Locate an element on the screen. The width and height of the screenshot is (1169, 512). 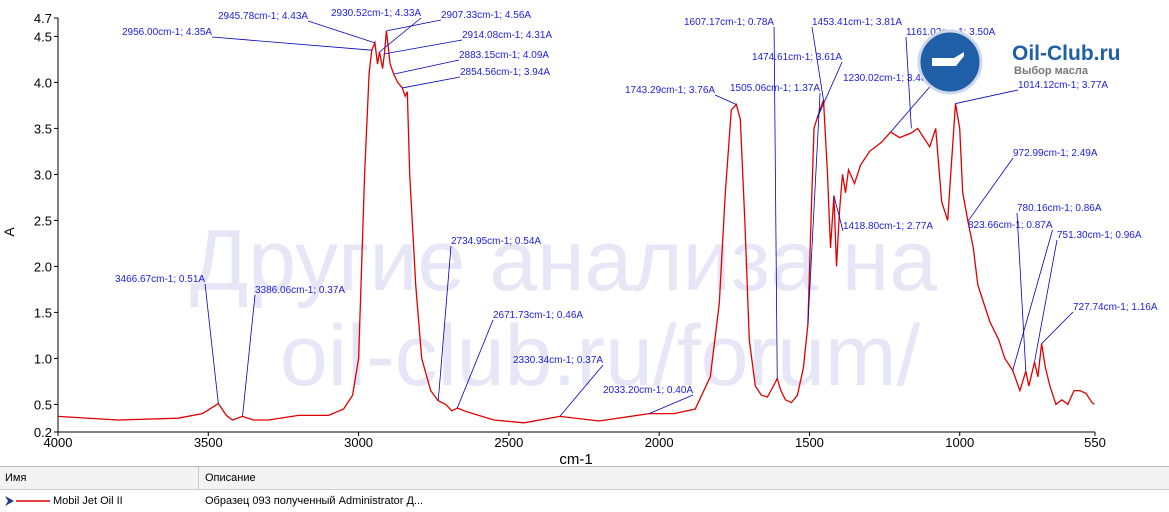
logo-icon is located at coordinates (948, 59).